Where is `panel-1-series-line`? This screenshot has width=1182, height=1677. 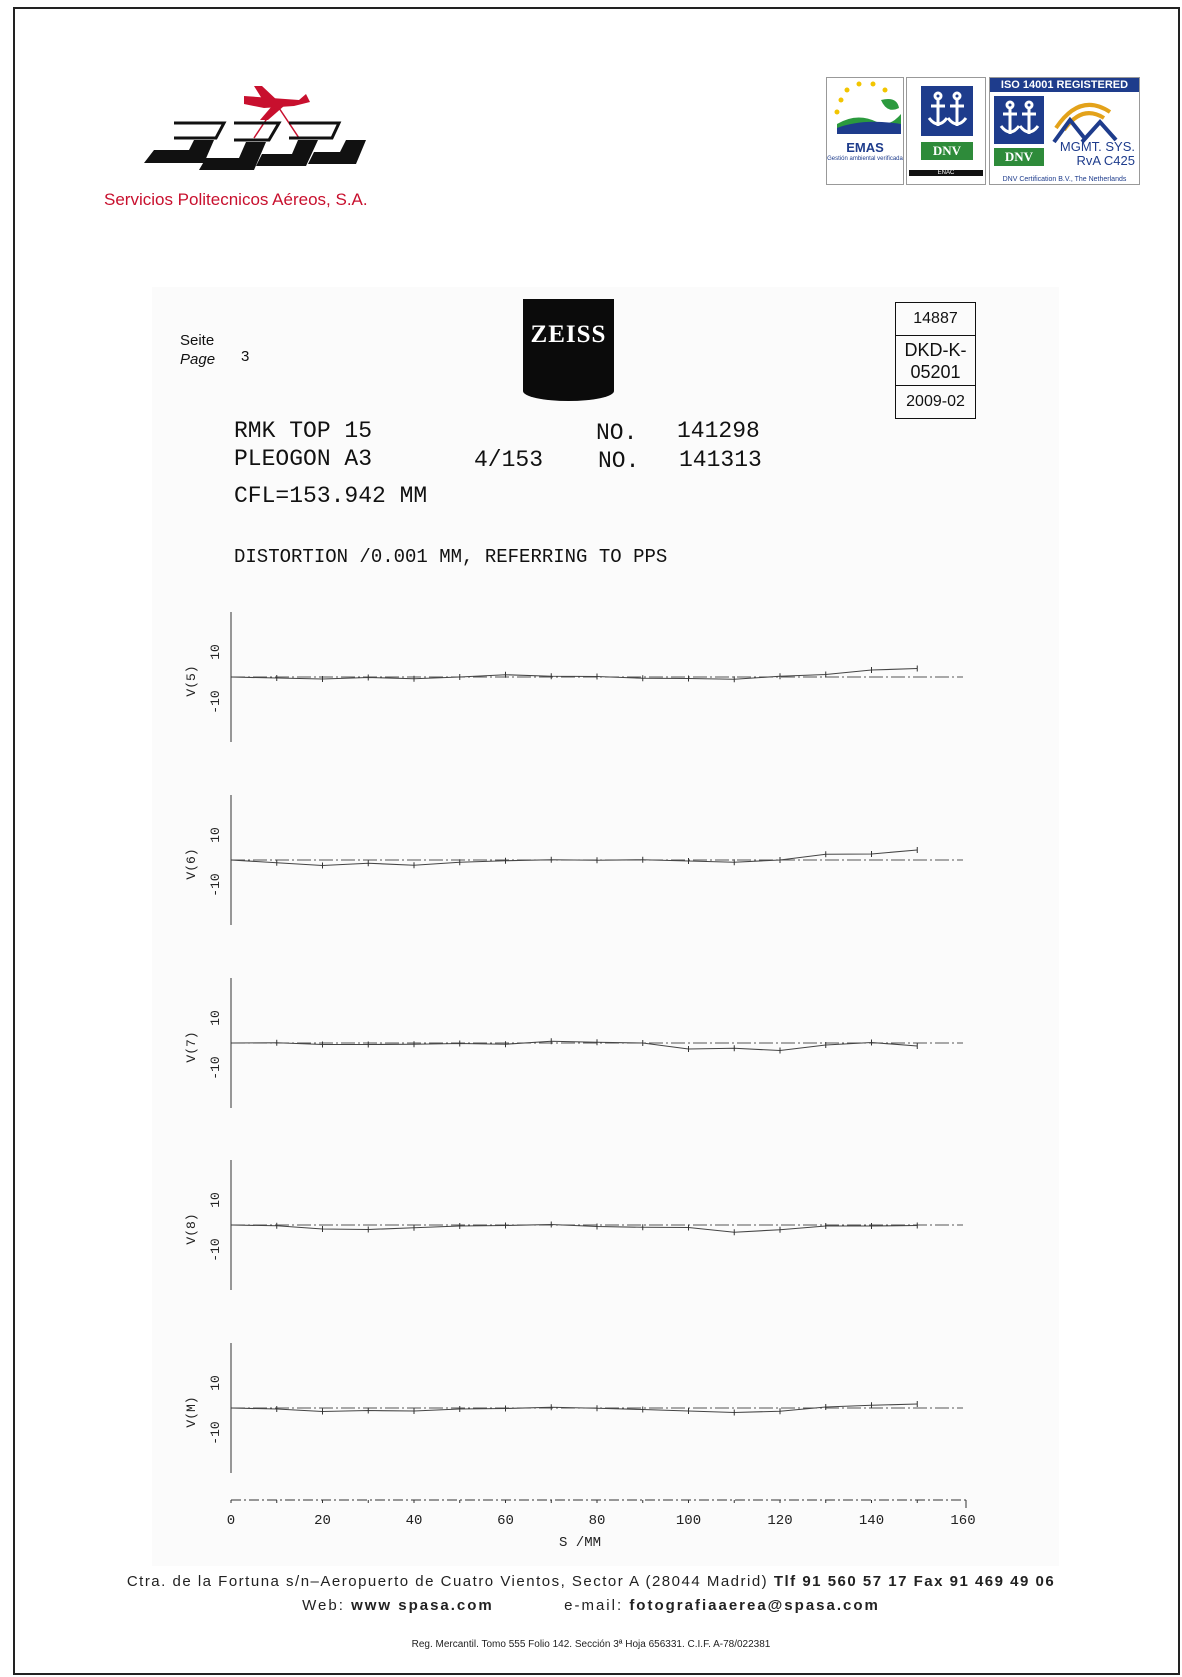 panel-1-series-line is located at coordinates (574, 673).